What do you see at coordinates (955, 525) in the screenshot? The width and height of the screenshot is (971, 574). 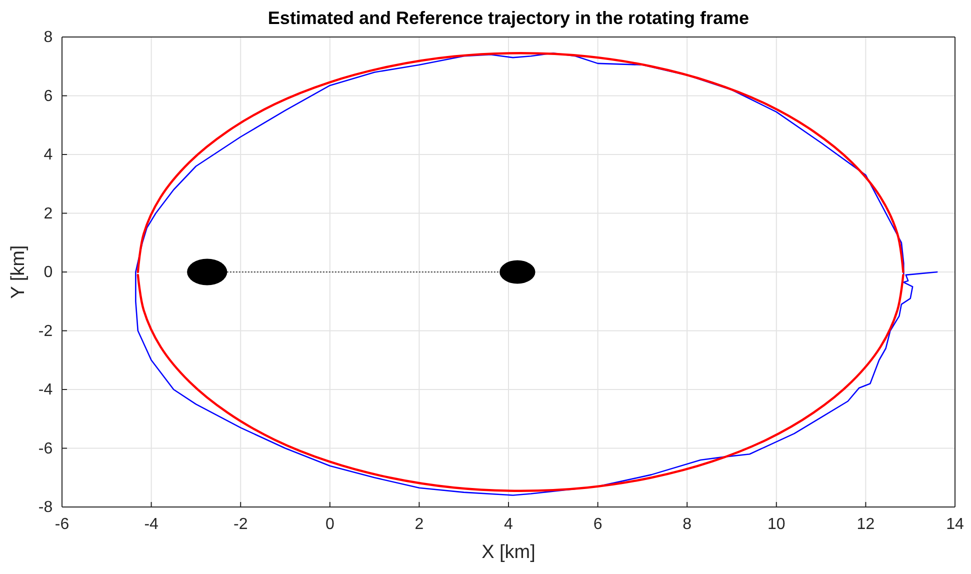 I see `x-tick-label: 14` at bounding box center [955, 525].